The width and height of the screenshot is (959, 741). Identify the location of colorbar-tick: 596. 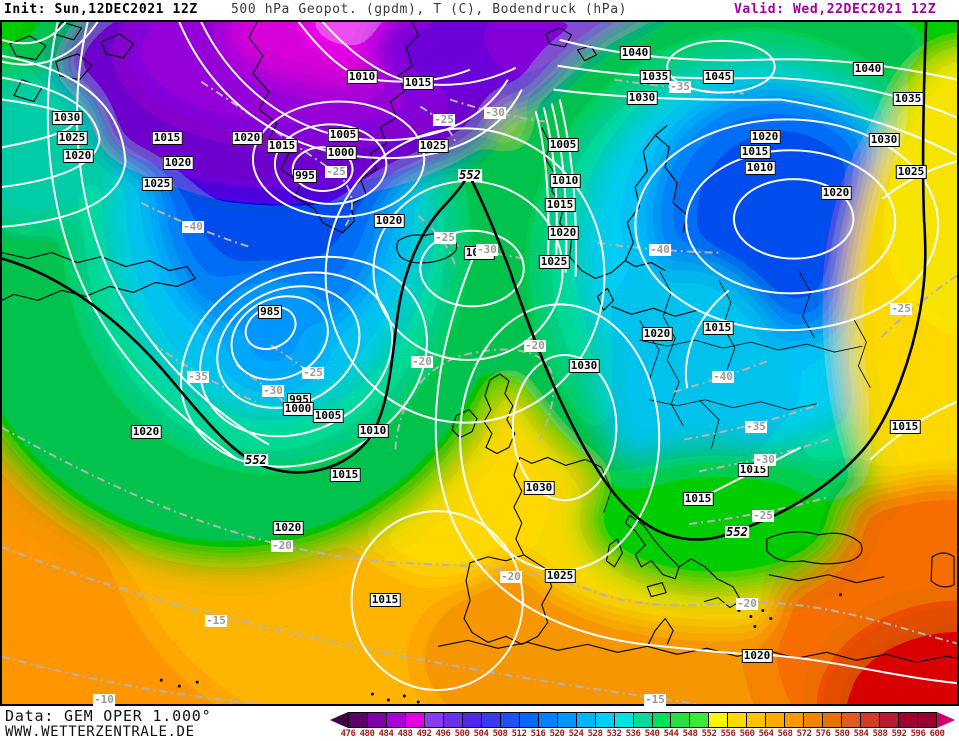
(918, 734).